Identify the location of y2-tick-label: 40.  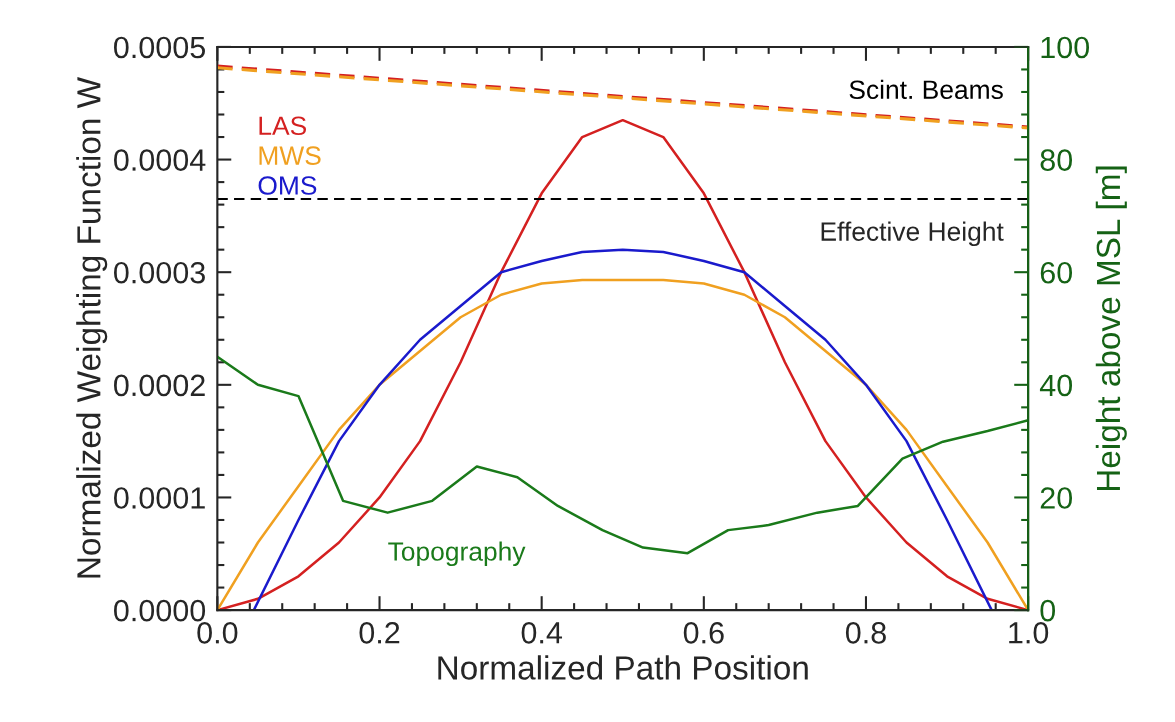
(1056, 385).